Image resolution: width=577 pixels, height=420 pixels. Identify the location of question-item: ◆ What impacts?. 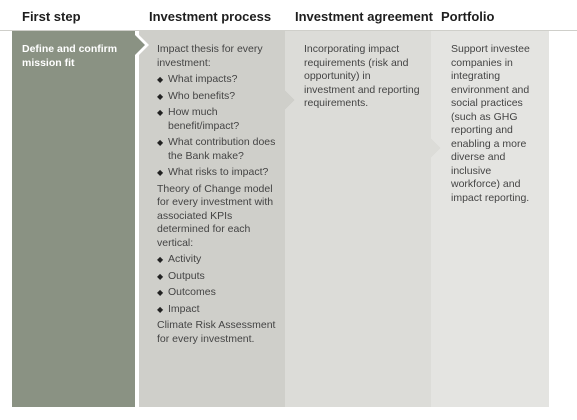
(197, 79).